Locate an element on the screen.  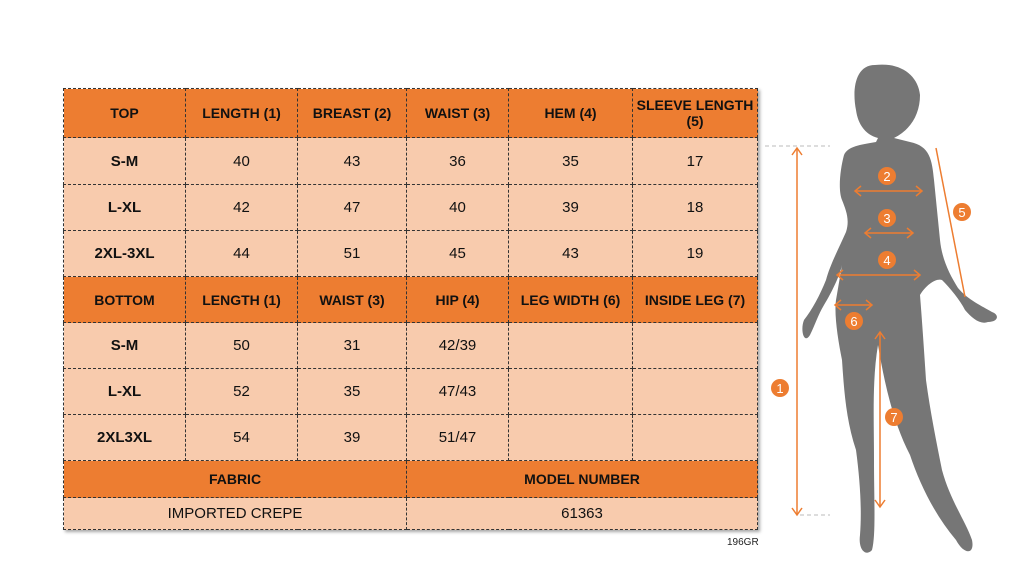
table-cell: 45 is located at coordinates (457, 253).